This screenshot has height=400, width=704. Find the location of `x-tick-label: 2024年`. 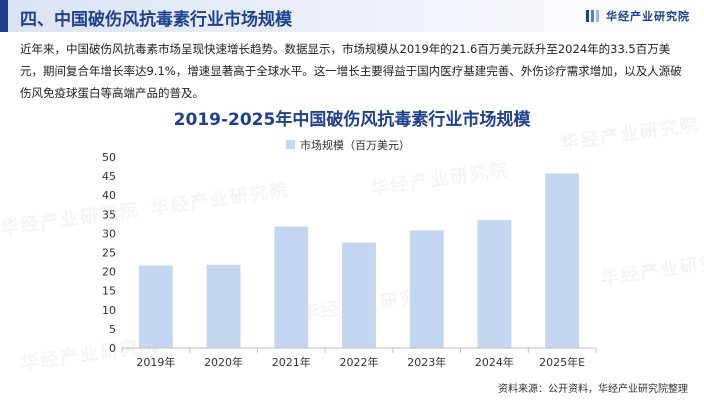

x-tick-label: 2024年 is located at coordinates (494, 362).